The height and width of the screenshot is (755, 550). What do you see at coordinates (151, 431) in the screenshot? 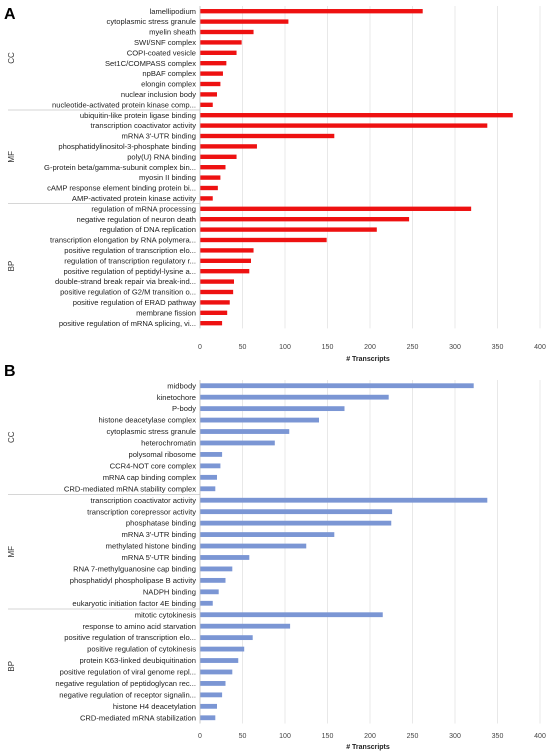
I see `category-label: cytoplasmic stress granule` at bounding box center [151, 431].